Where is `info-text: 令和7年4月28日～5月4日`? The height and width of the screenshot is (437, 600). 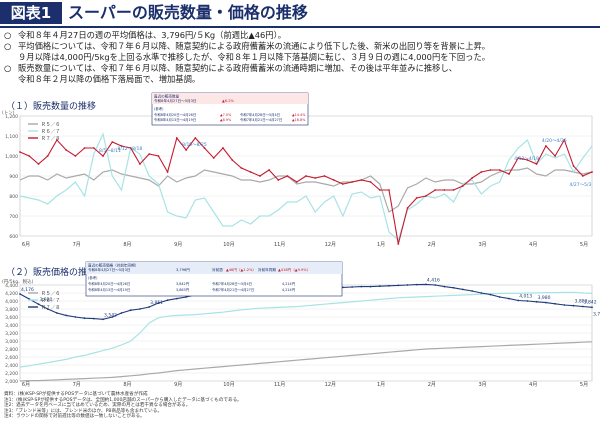 info-text: 令和7年4月28日～5月4日 is located at coordinates (232, 283).